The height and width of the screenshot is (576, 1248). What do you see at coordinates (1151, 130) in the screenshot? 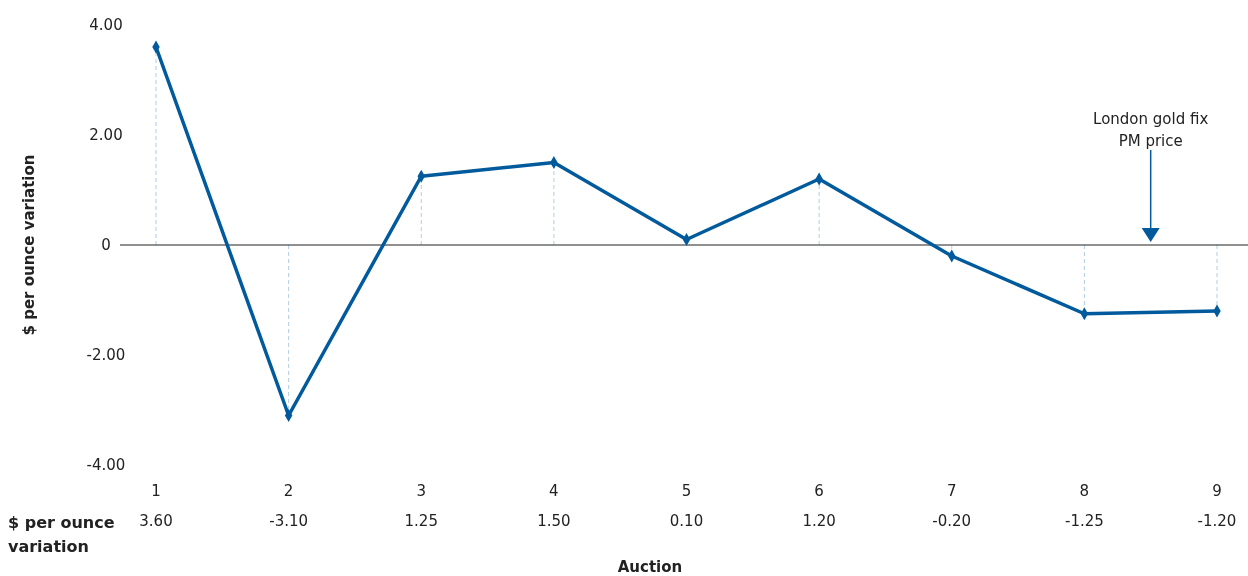
I see `annotation: London gold fix PM price` at bounding box center [1151, 130].